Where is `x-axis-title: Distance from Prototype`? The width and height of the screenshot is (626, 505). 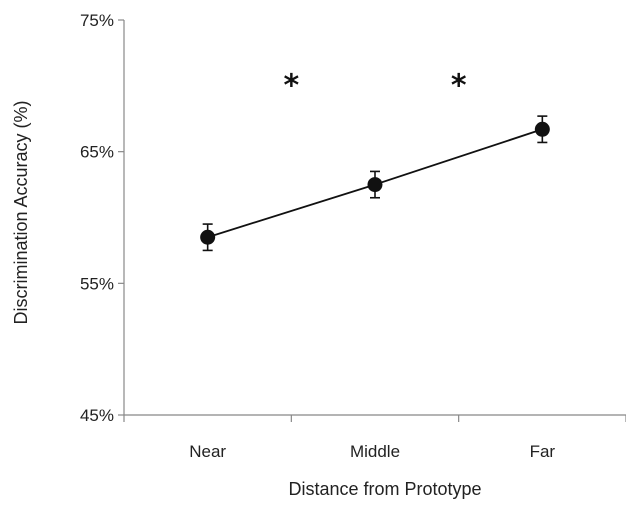
x-axis-title: Distance from Prototype is located at coordinates (384, 489).